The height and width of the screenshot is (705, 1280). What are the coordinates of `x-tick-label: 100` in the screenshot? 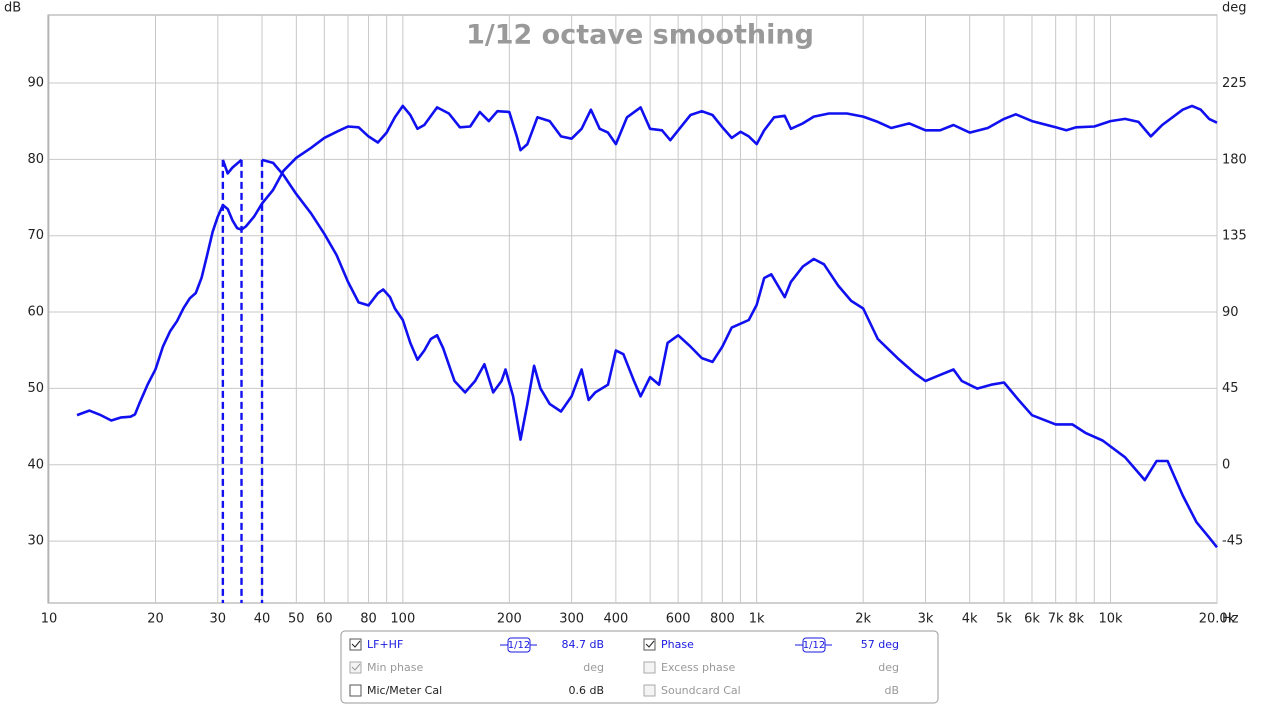 It's located at (402, 619).